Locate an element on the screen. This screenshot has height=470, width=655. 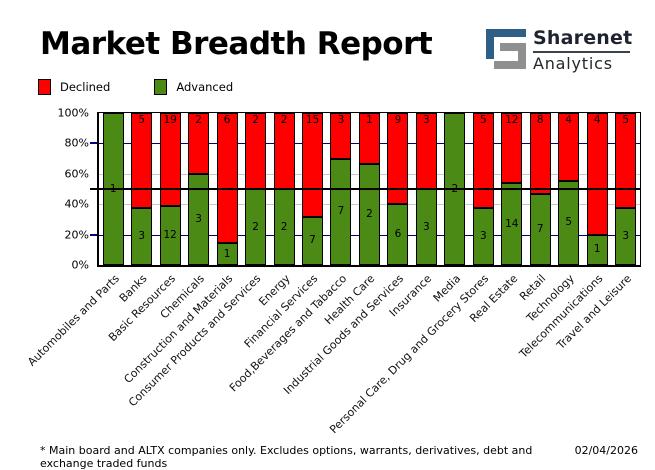
brand-subtitle: Analytics is located at coordinates (573, 63).